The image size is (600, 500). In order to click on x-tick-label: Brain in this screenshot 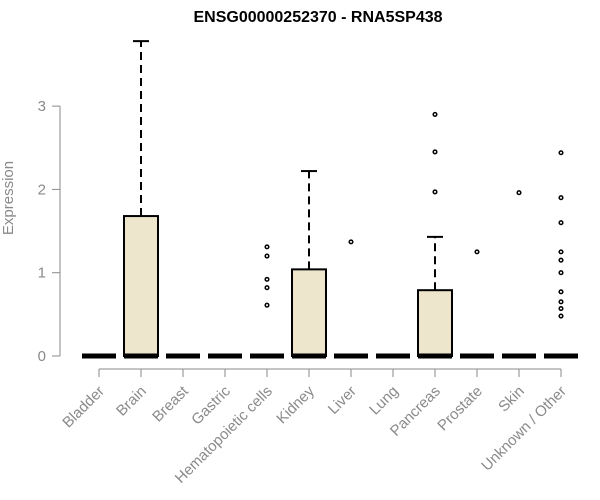, I will do `click(131, 401)`.